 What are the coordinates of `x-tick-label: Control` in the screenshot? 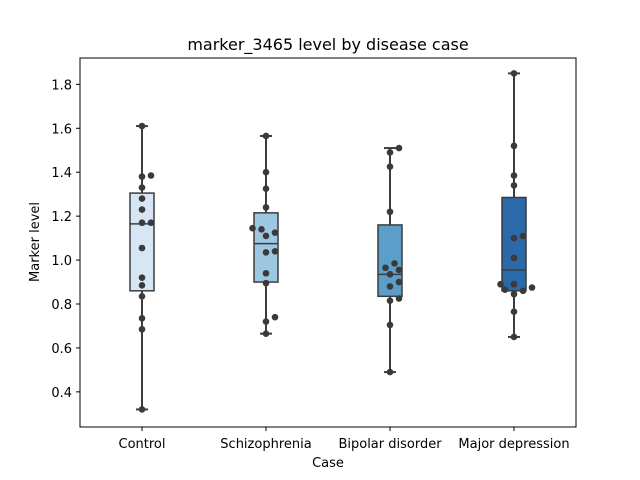 It's located at (142, 444).